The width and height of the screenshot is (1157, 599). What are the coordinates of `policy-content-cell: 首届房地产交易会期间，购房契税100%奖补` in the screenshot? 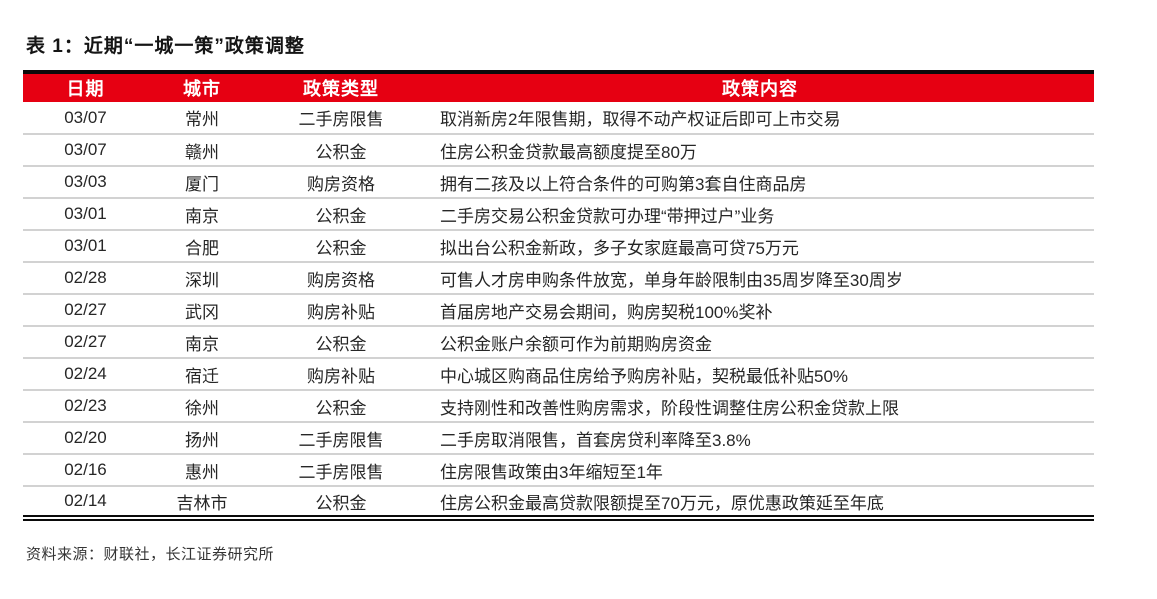 It's located at (760, 310).